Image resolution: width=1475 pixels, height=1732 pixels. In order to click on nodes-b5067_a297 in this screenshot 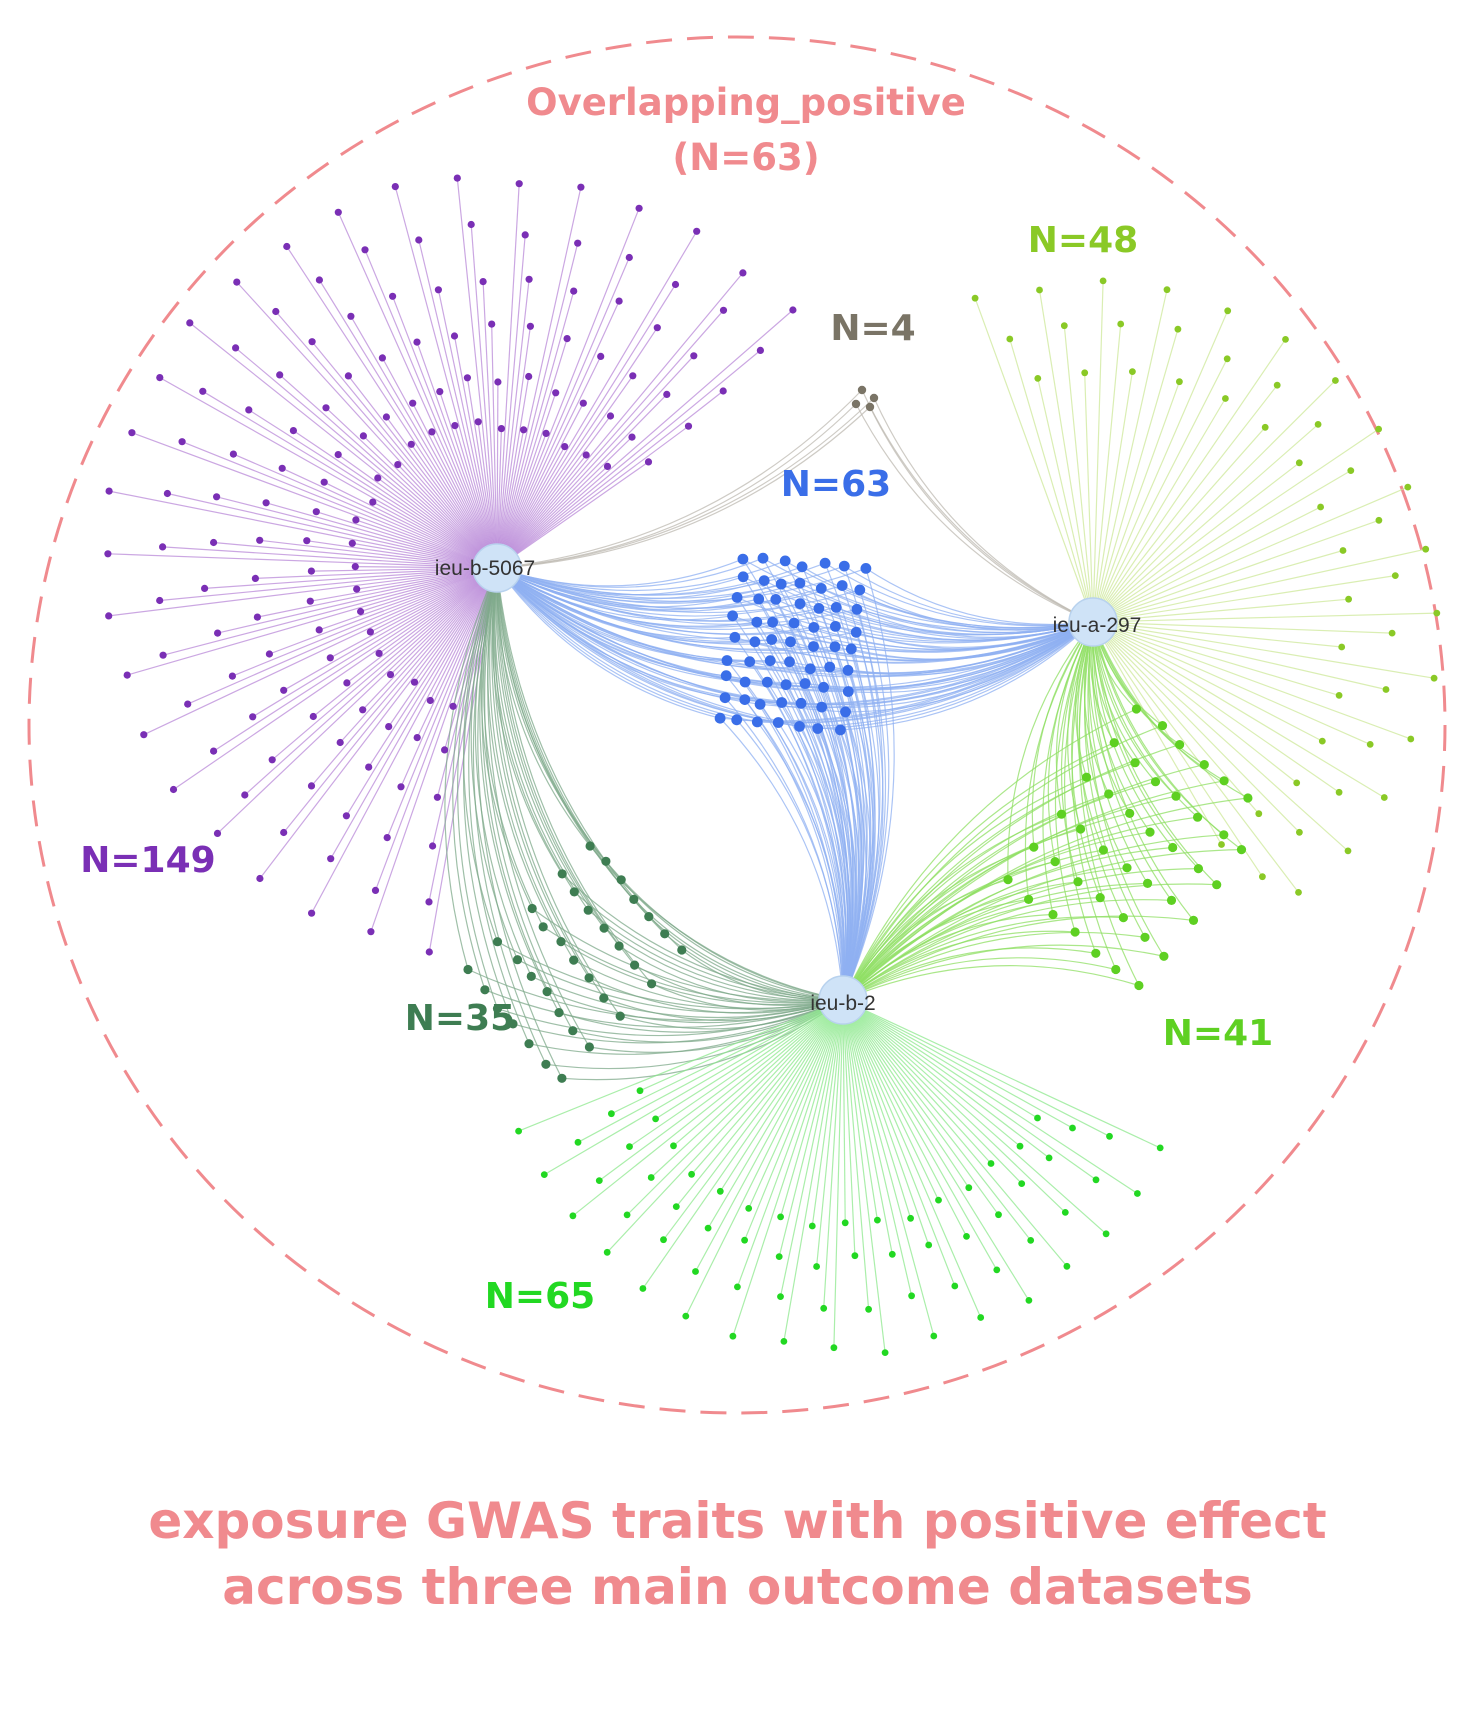, I will do `click(865, 398)`.